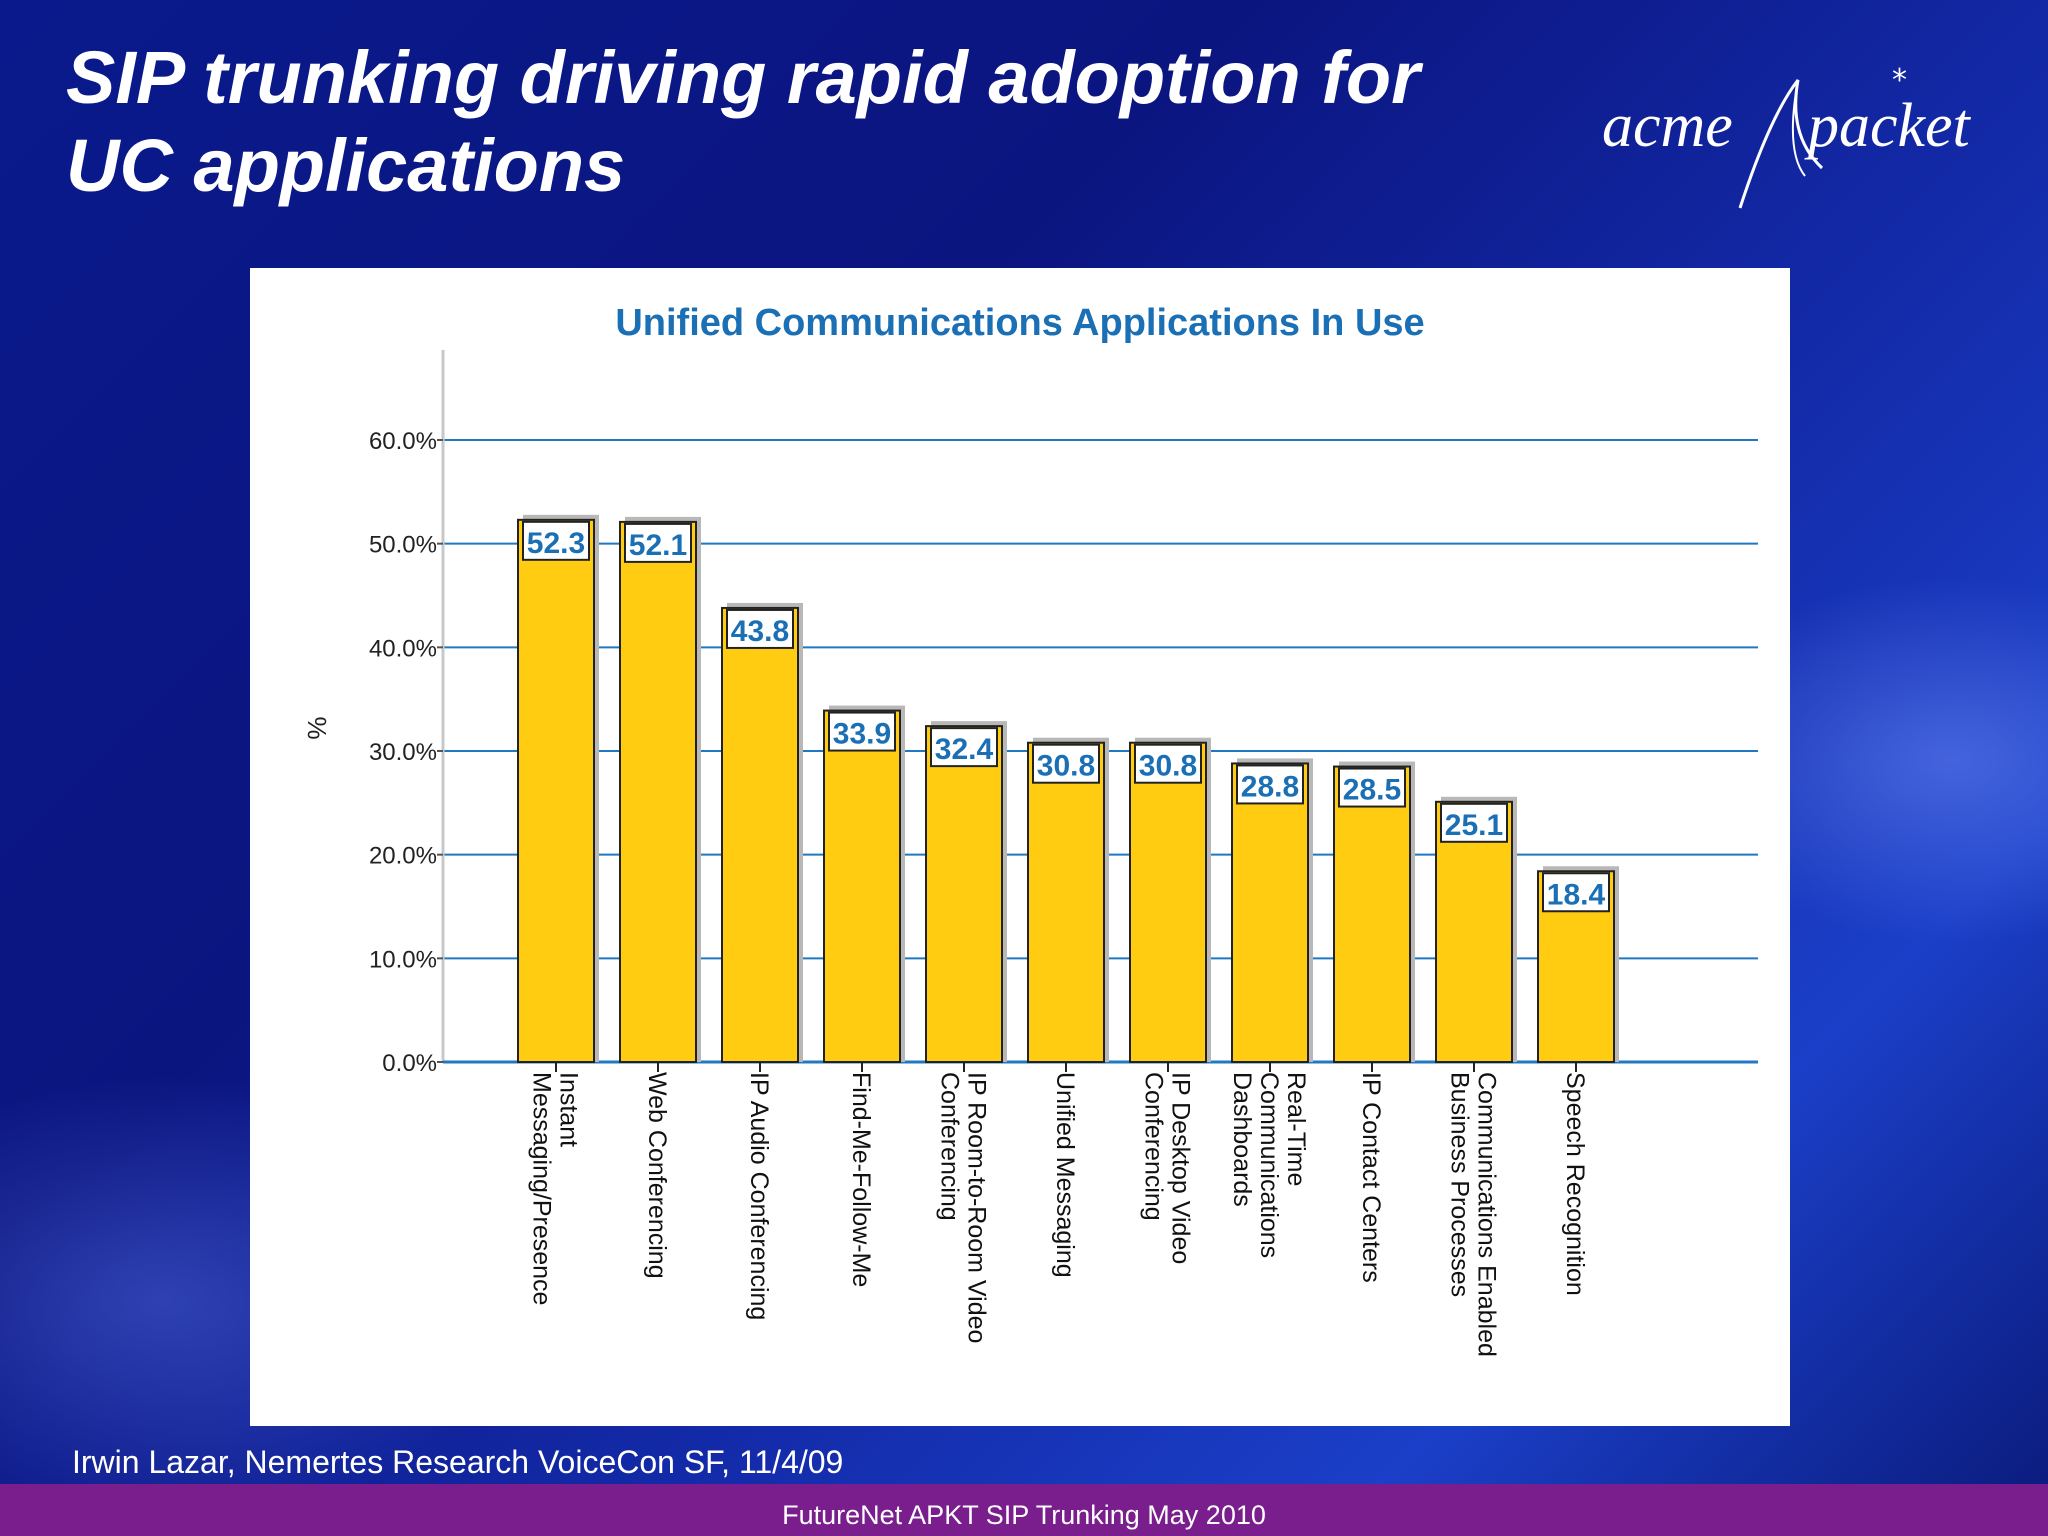 The height and width of the screenshot is (1536, 2048). What do you see at coordinates (658, 545) in the screenshot?
I see `value-label: 52.1` at bounding box center [658, 545].